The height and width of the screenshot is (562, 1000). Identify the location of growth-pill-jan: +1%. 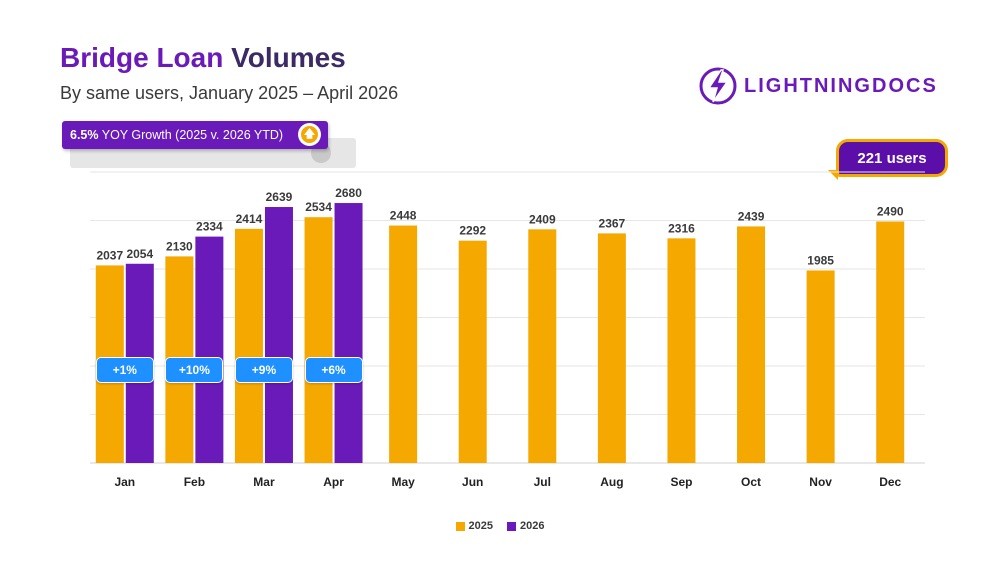
(124, 370).